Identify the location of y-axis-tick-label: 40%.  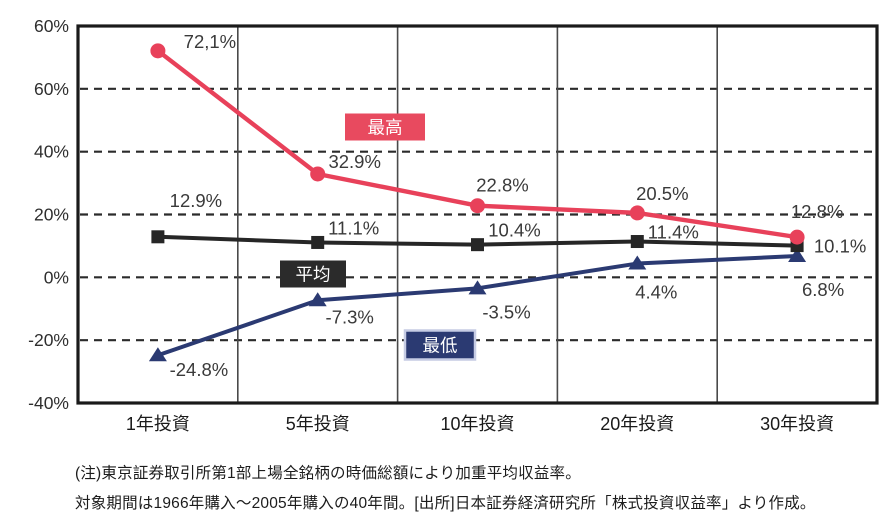
(51, 152).